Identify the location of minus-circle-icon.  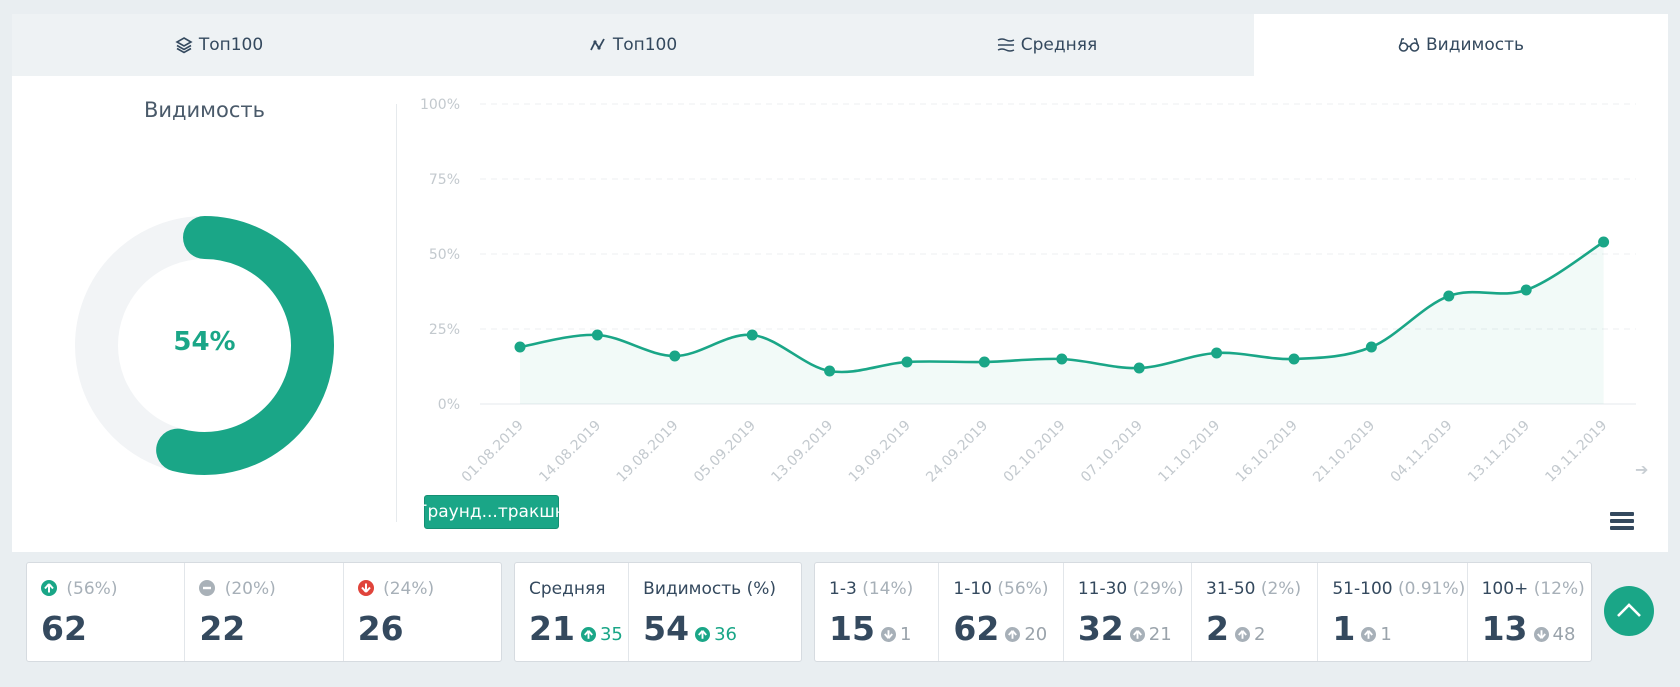
(207, 588).